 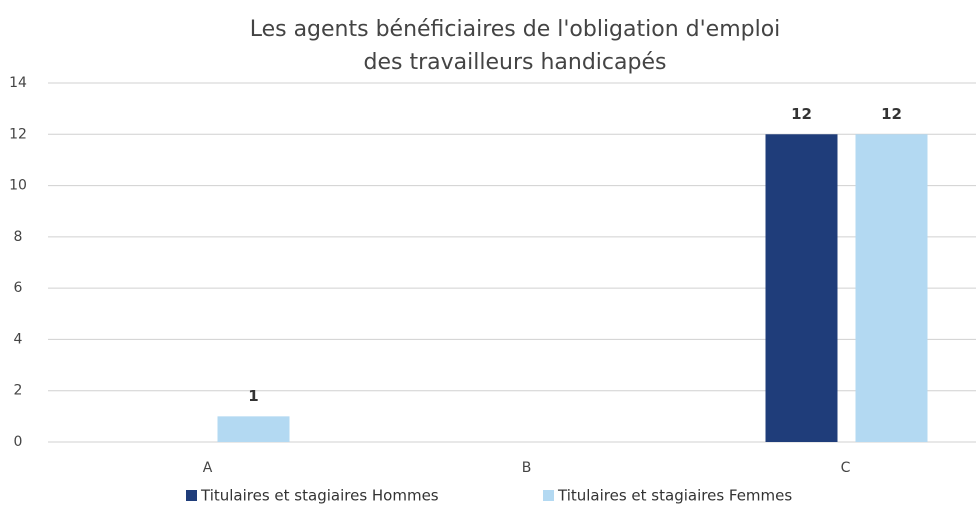 What do you see at coordinates (18, 134) in the screenshot?
I see `y-tick-label: 12` at bounding box center [18, 134].